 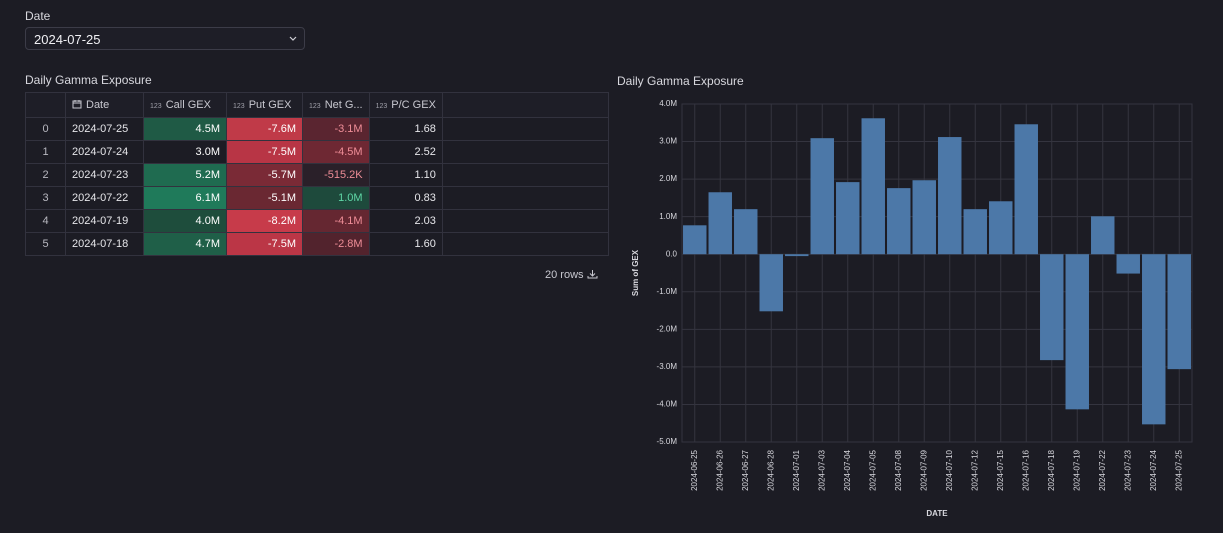 I want to click on y-tick-label: -2.0M, so click(x=667, y=328).